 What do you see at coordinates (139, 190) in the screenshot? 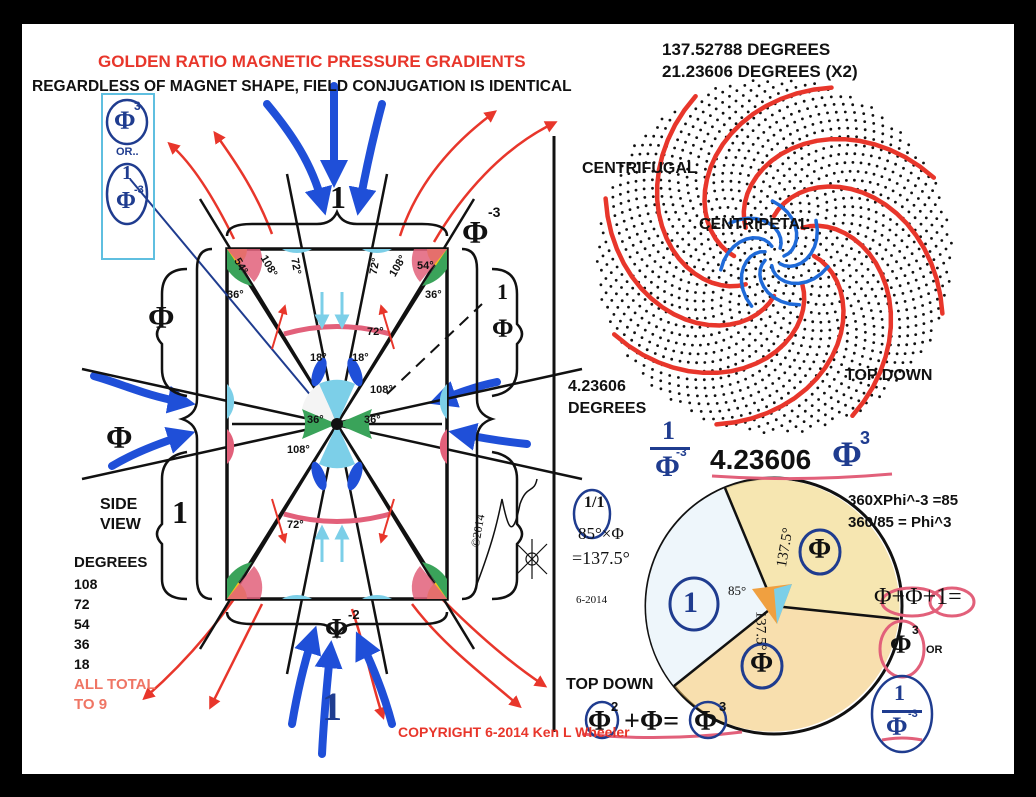
I see `box-den-exp: -3` at bounding box center [139, 190].